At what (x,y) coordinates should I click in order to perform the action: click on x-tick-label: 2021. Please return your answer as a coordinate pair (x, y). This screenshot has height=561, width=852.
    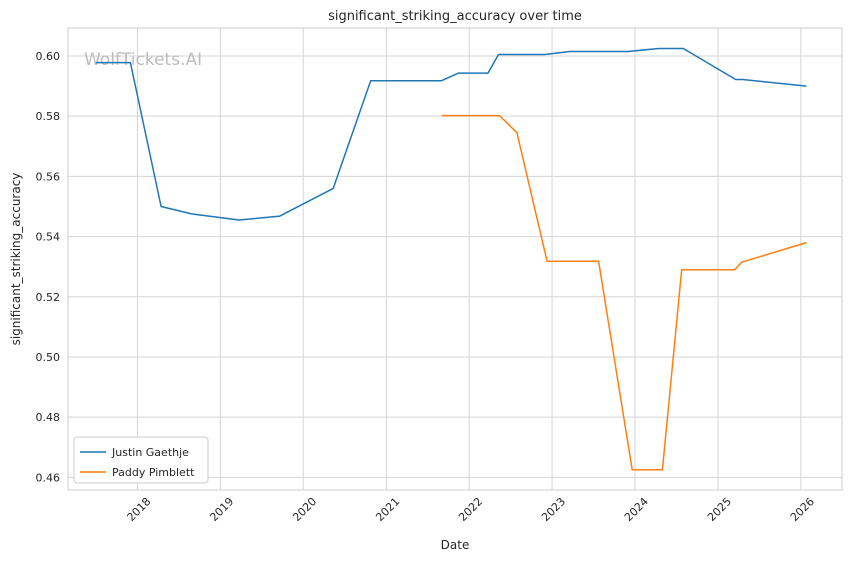
    Looking at the image, I should click on (387, 509).